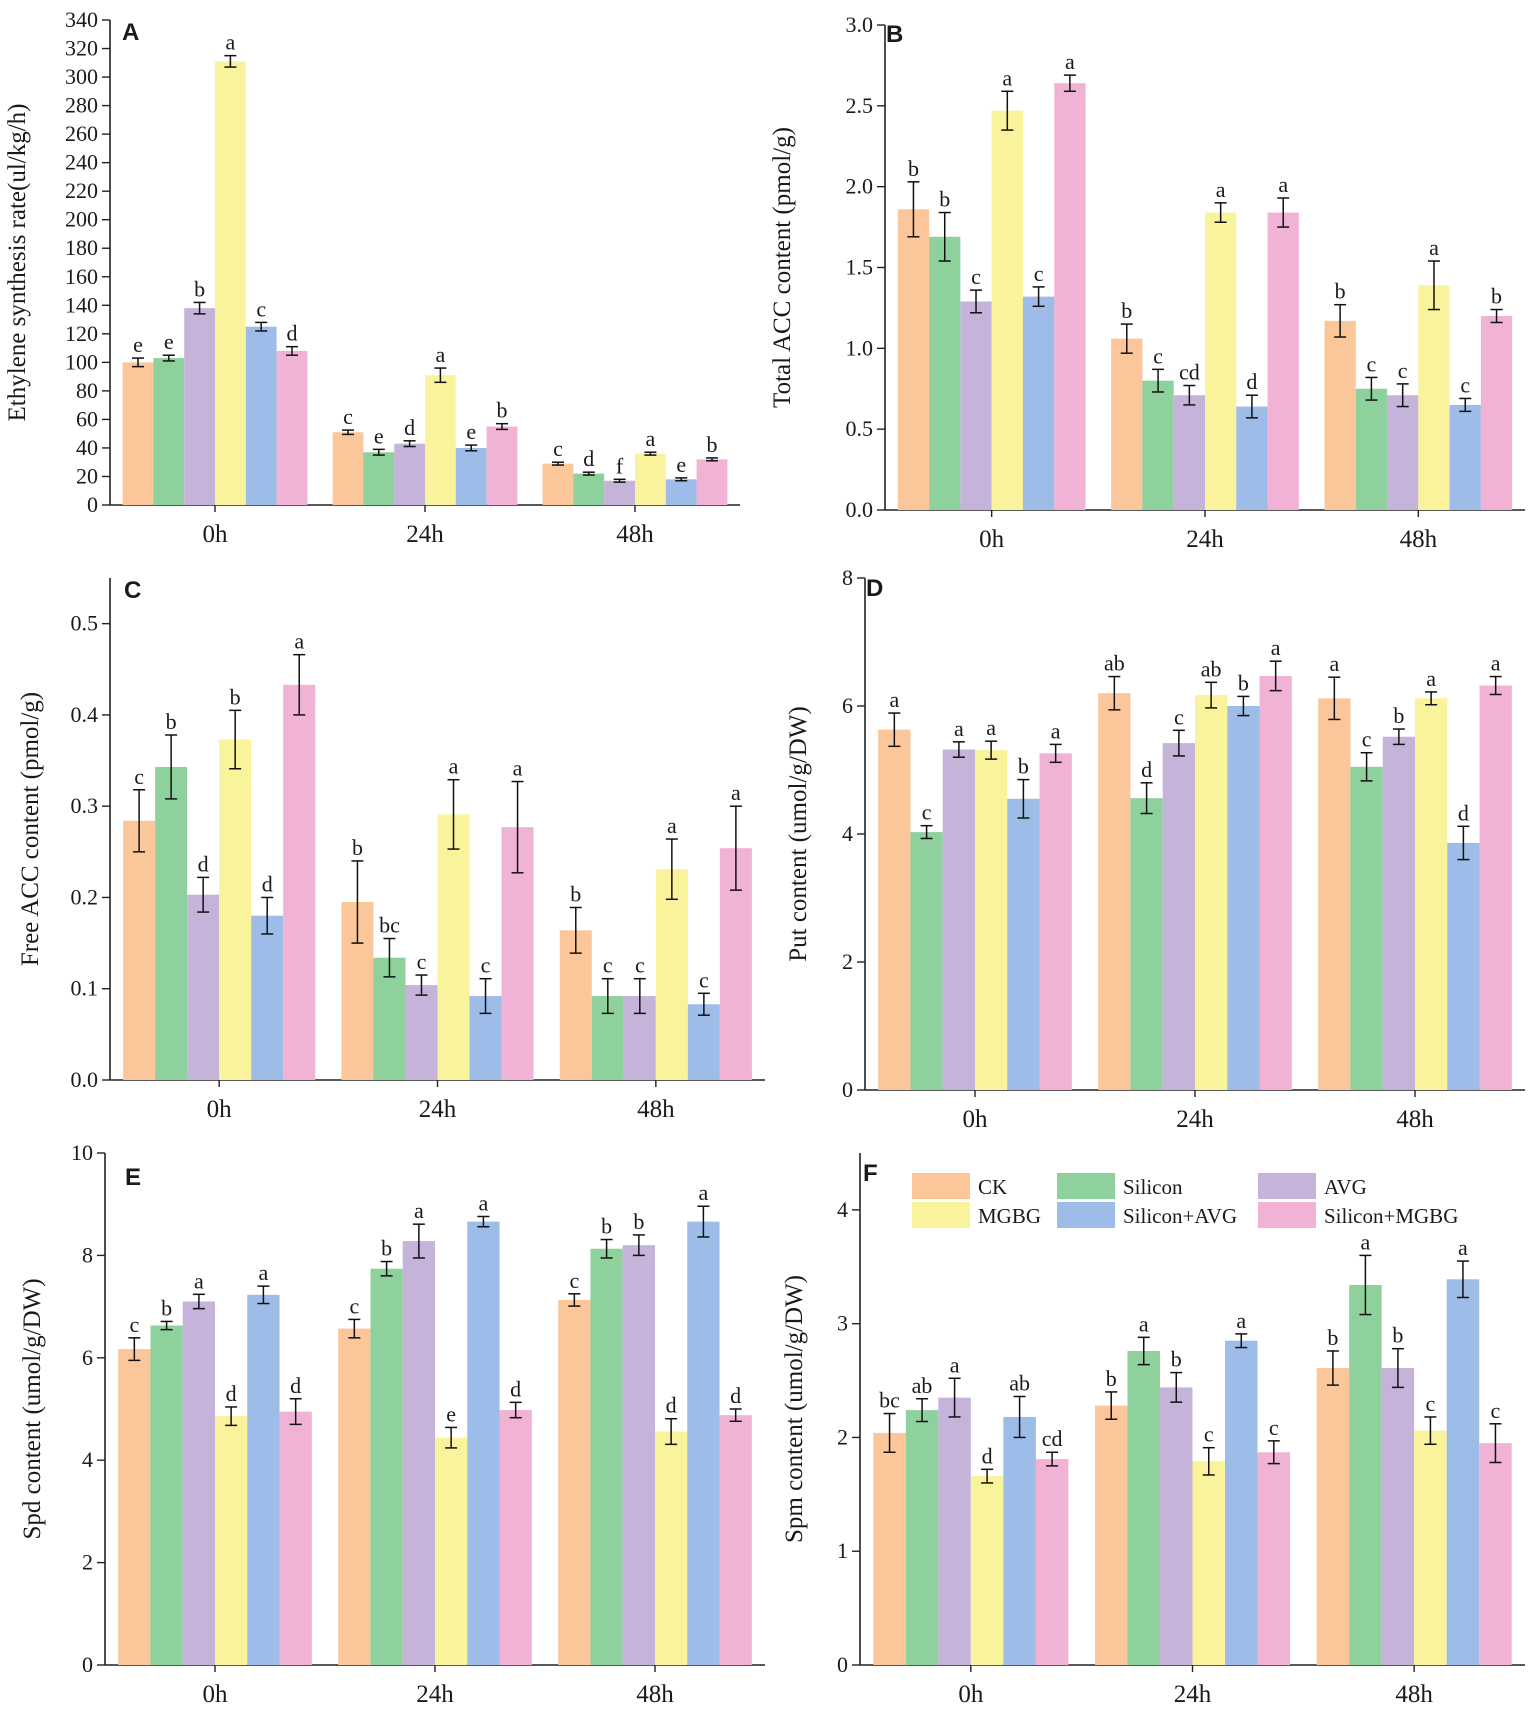 The image size is (1535, 1712). What do you see at coordinates (171, 923) in the screenshot?
I see `bar-silicon-0h` at bounding box center [171, 923].